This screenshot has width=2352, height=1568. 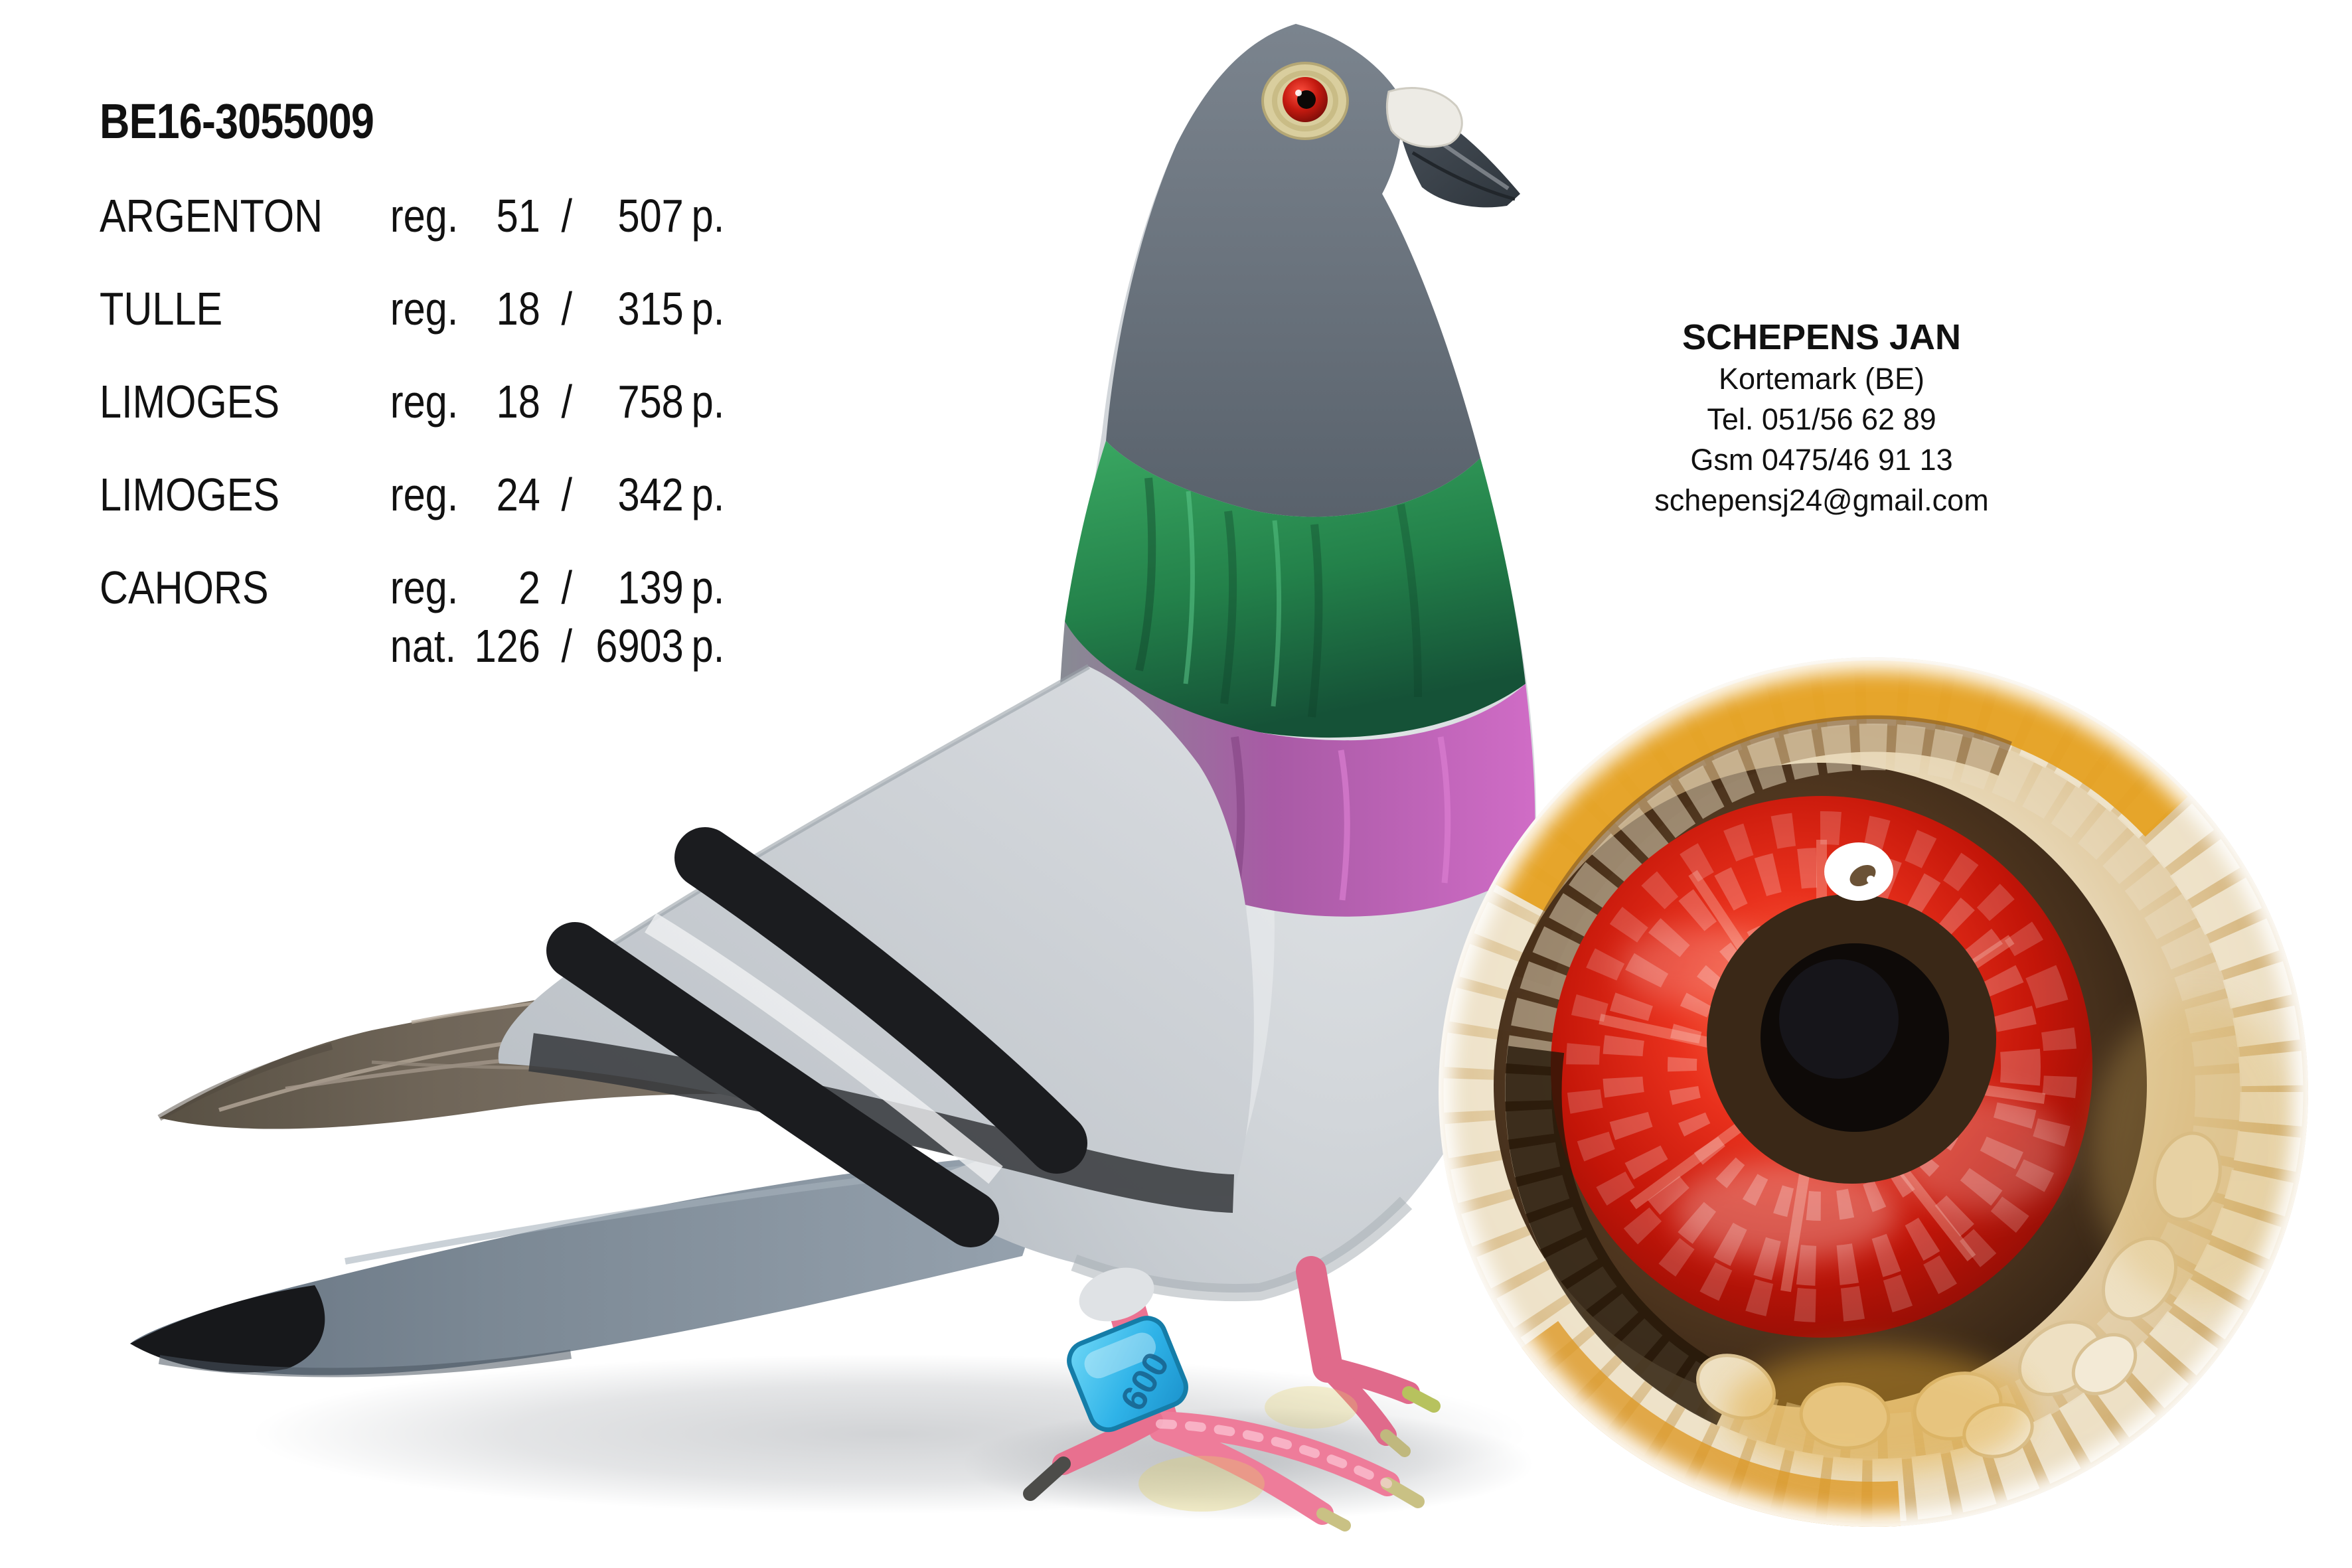 I want to click on leg-ring: 600, so click(x=1128, y=1375).